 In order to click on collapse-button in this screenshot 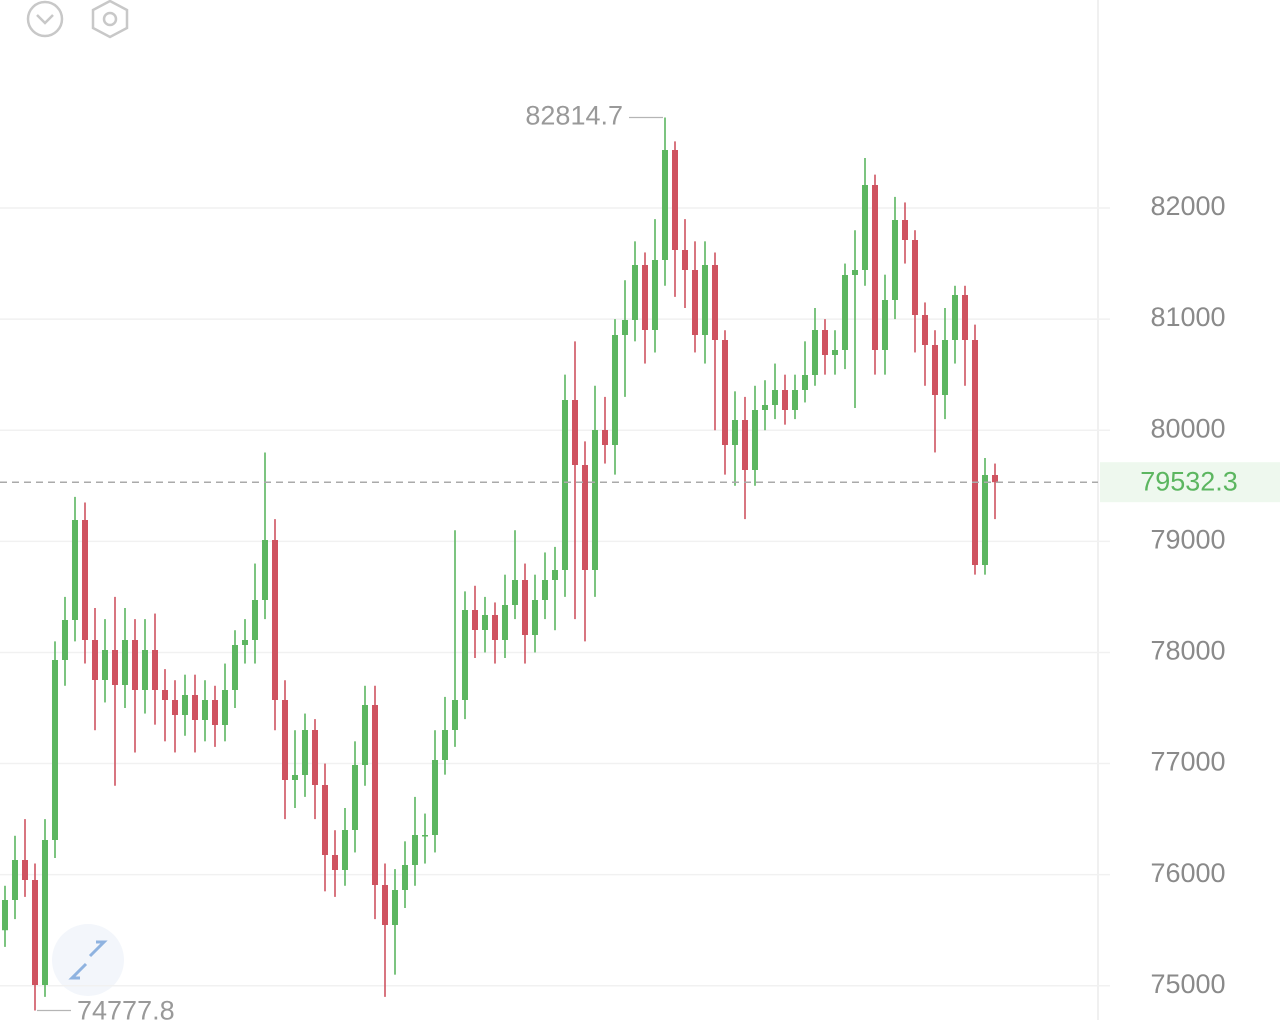, I will do `click(45, 19)`.